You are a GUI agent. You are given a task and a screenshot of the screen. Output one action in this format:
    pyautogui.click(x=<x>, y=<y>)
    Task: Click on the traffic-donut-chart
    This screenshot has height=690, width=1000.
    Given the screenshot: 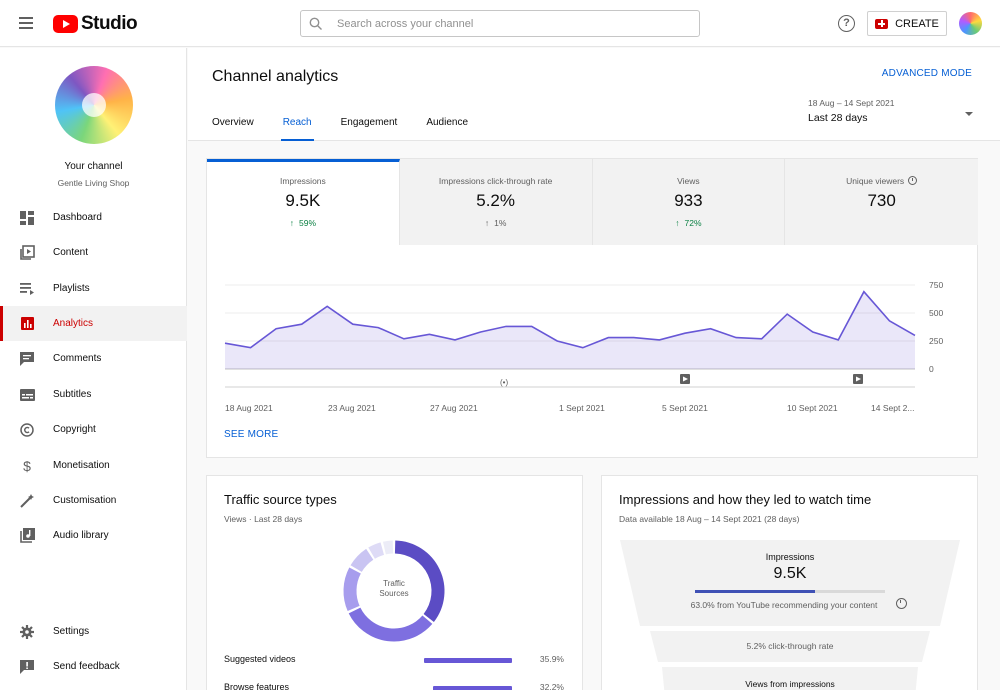 What is the action you would take?
    pyautogui.click(x=394, y=591)
    